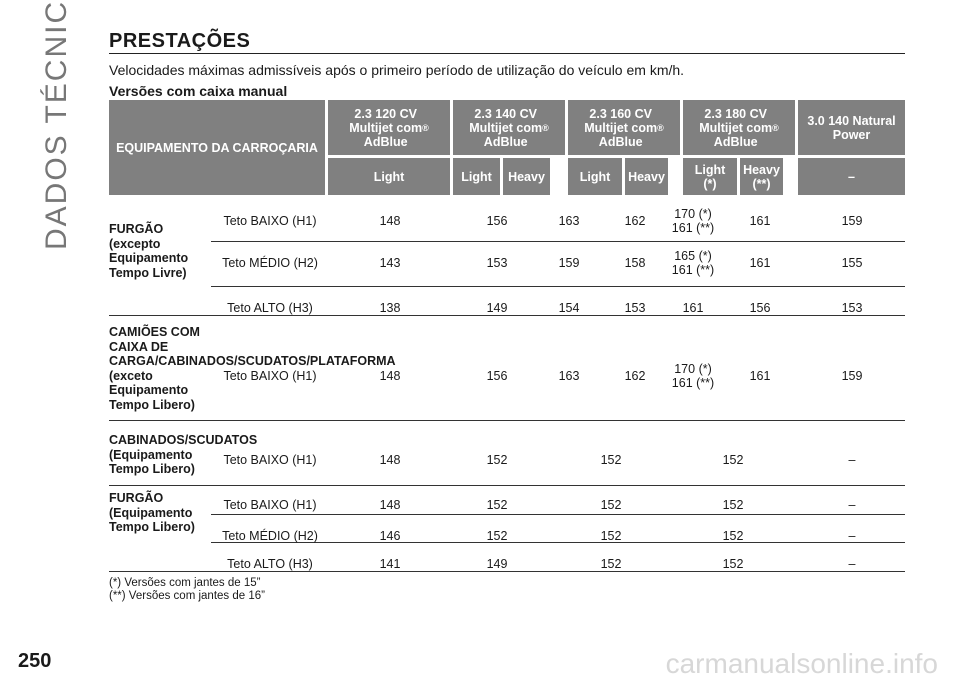 Image resolution: width=960 pixels, height=680 pixels. What do you see at coordinates (390, 536) in the screenshot?
I see `speed-value: 146` at bounding box center [390, 536].